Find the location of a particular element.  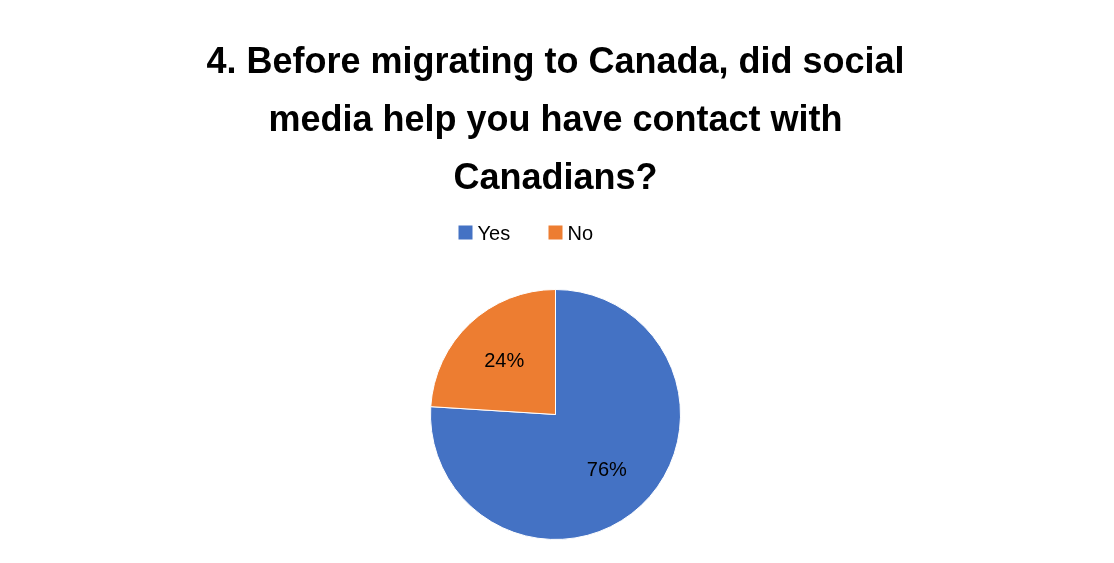

legend-label: Yes is located at coordinates (494, 232).